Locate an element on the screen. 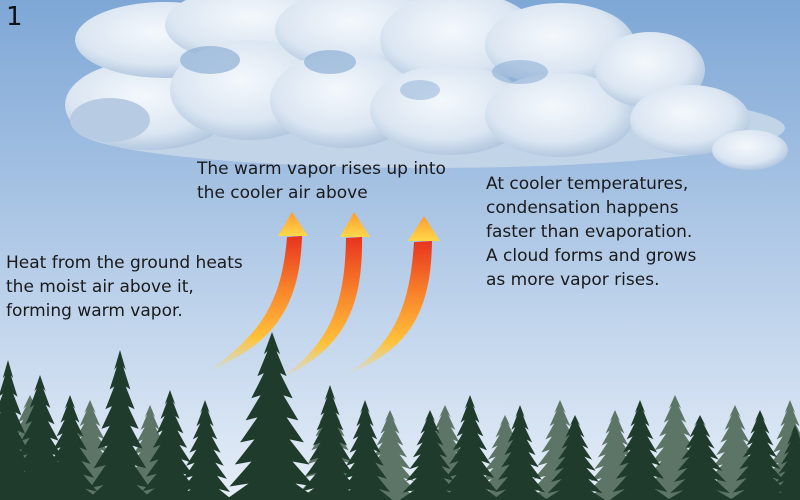  label-line: forming warm vapor. is located at coordinates (94, 311).